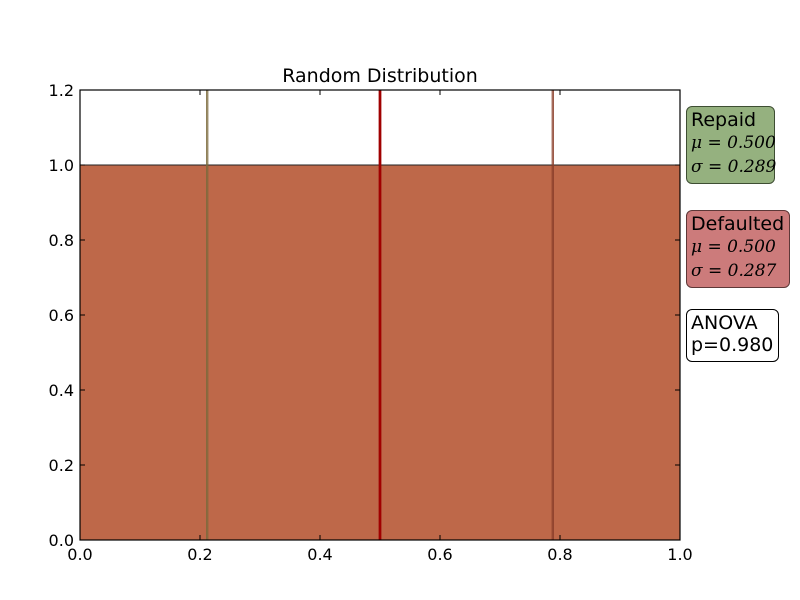 The height and width of the screenshot is (600, 800). I want to click on y-tick-label: 1.0, so click(61, 165).